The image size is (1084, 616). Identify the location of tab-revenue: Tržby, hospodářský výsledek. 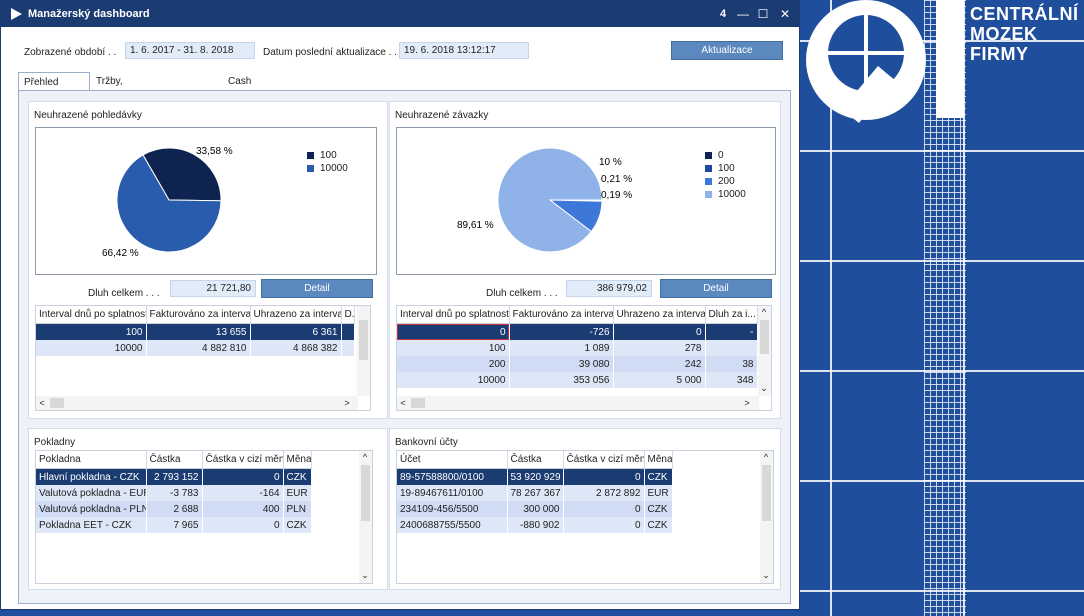
(124, 100).